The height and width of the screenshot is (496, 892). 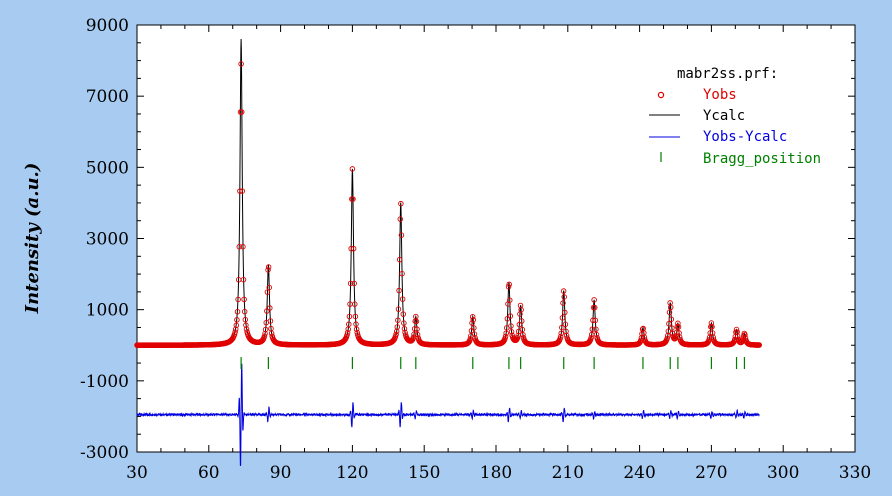 I want to click on y-tick-label: 7000, so click(x=107, y=97).